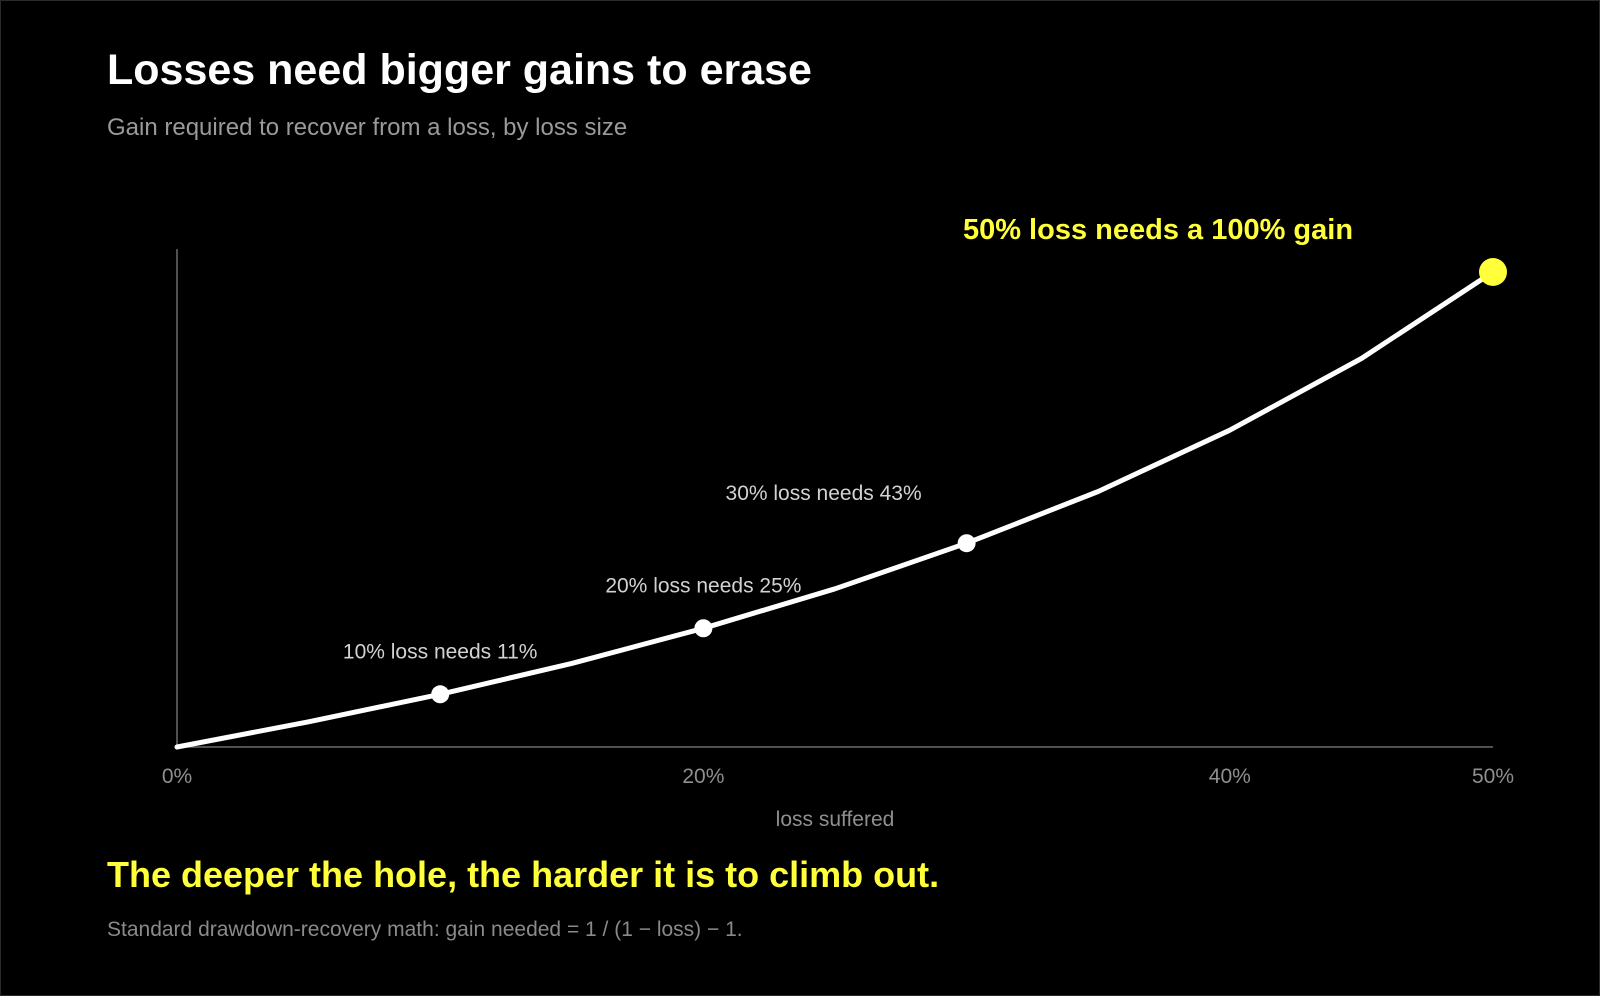 This screenshot has height=996, width=1600. What do you see at coordinates (177, 776) in the screenshot?
I see `x-tick-label: 0%` at bounding box center [177, 776].